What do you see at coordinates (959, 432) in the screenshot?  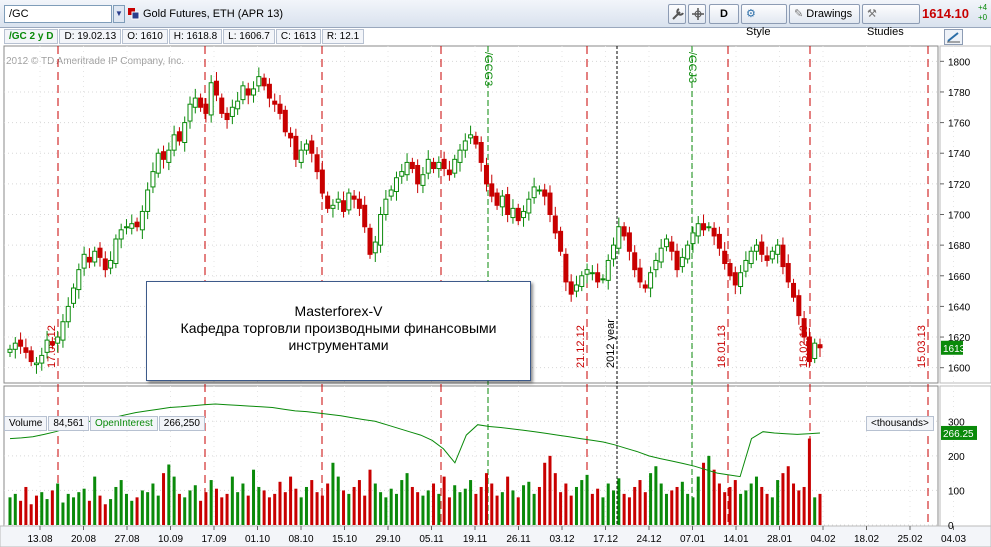 I see `open-interest-marker` at bounding box center [959, 432].